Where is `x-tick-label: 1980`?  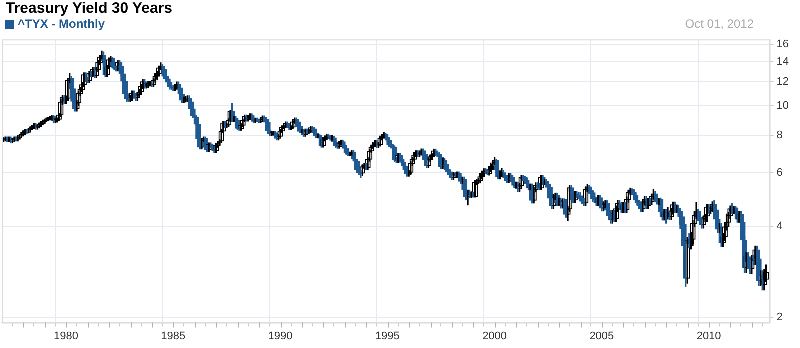 x-tick-label: 1980 is located at coordinates (66, 336).